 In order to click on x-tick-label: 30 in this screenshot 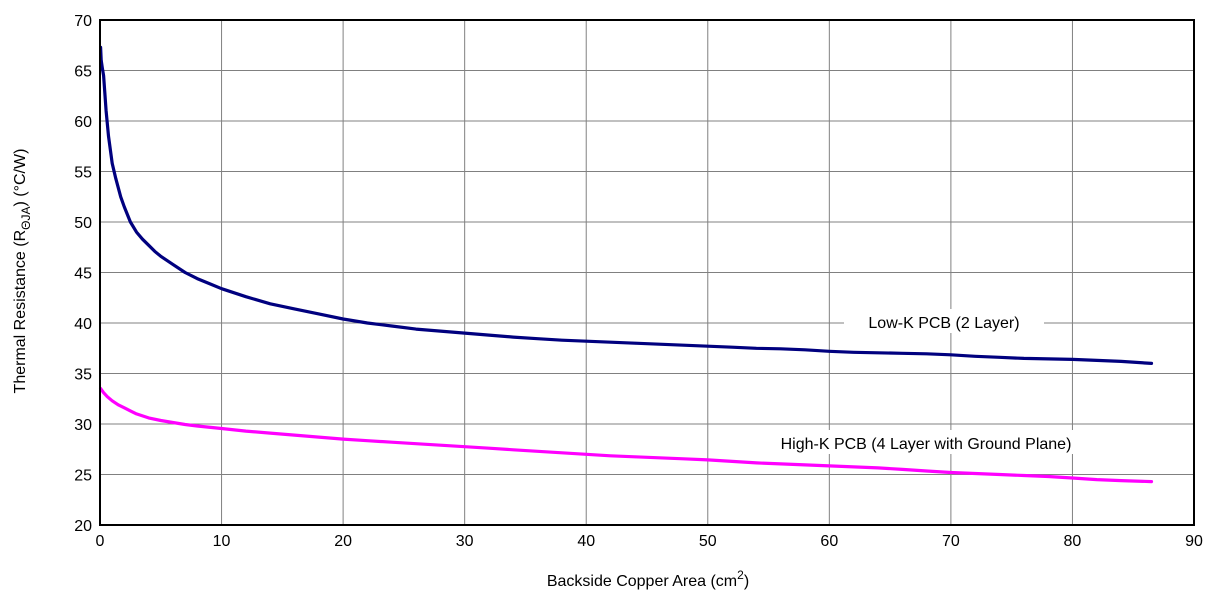, I will do `click(465, 541)`.